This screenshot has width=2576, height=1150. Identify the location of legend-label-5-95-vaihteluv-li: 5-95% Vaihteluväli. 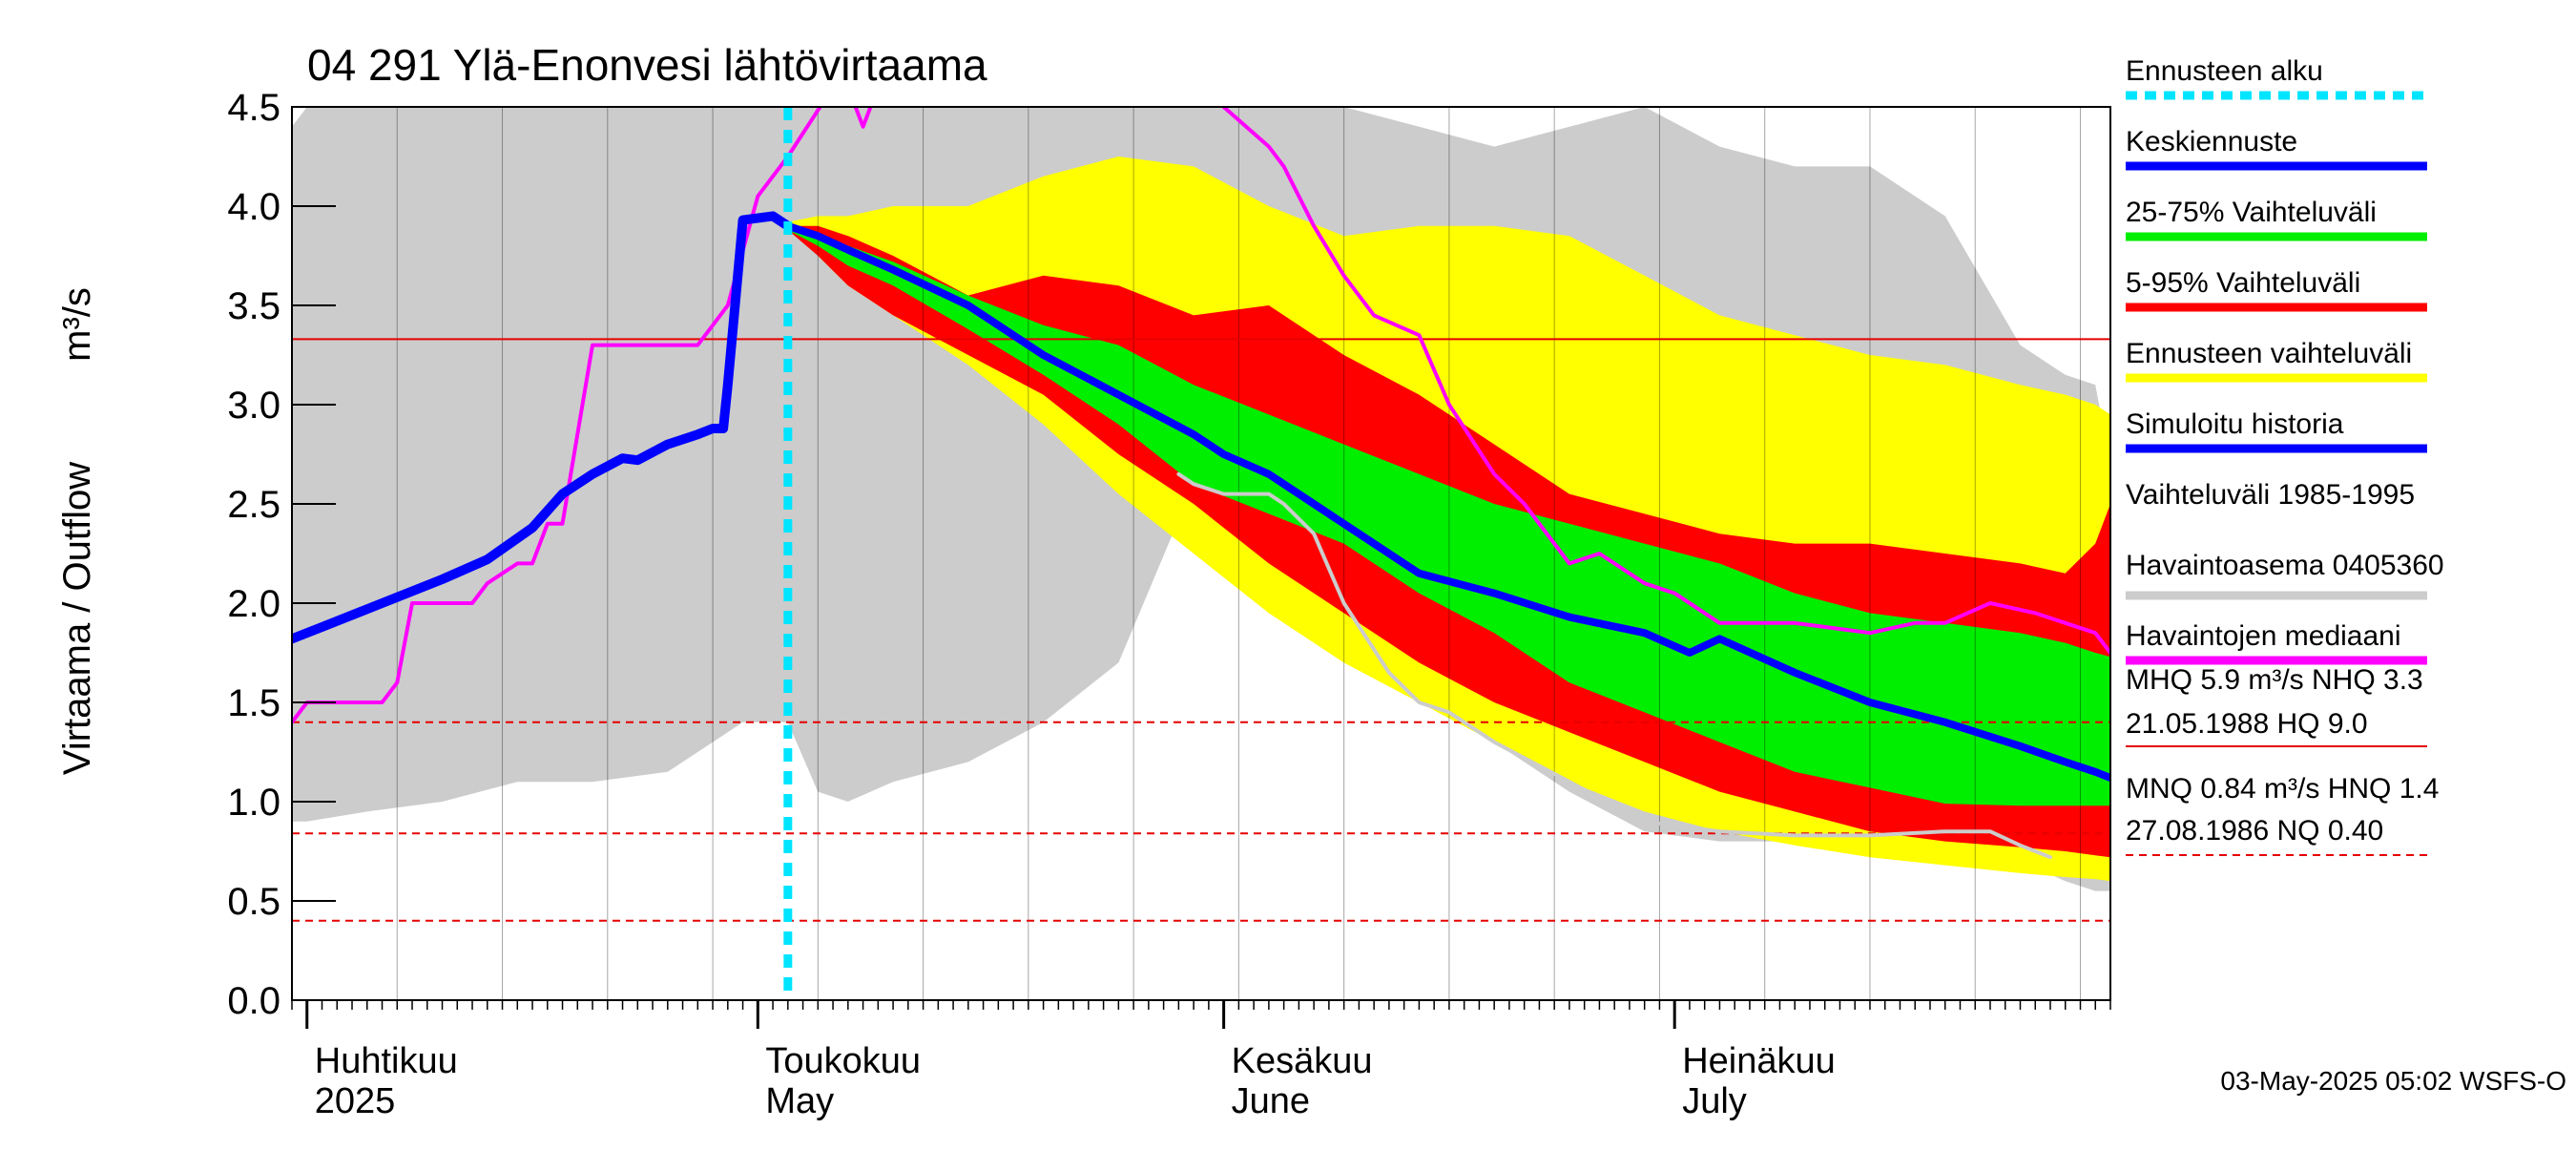
(2243, 283).